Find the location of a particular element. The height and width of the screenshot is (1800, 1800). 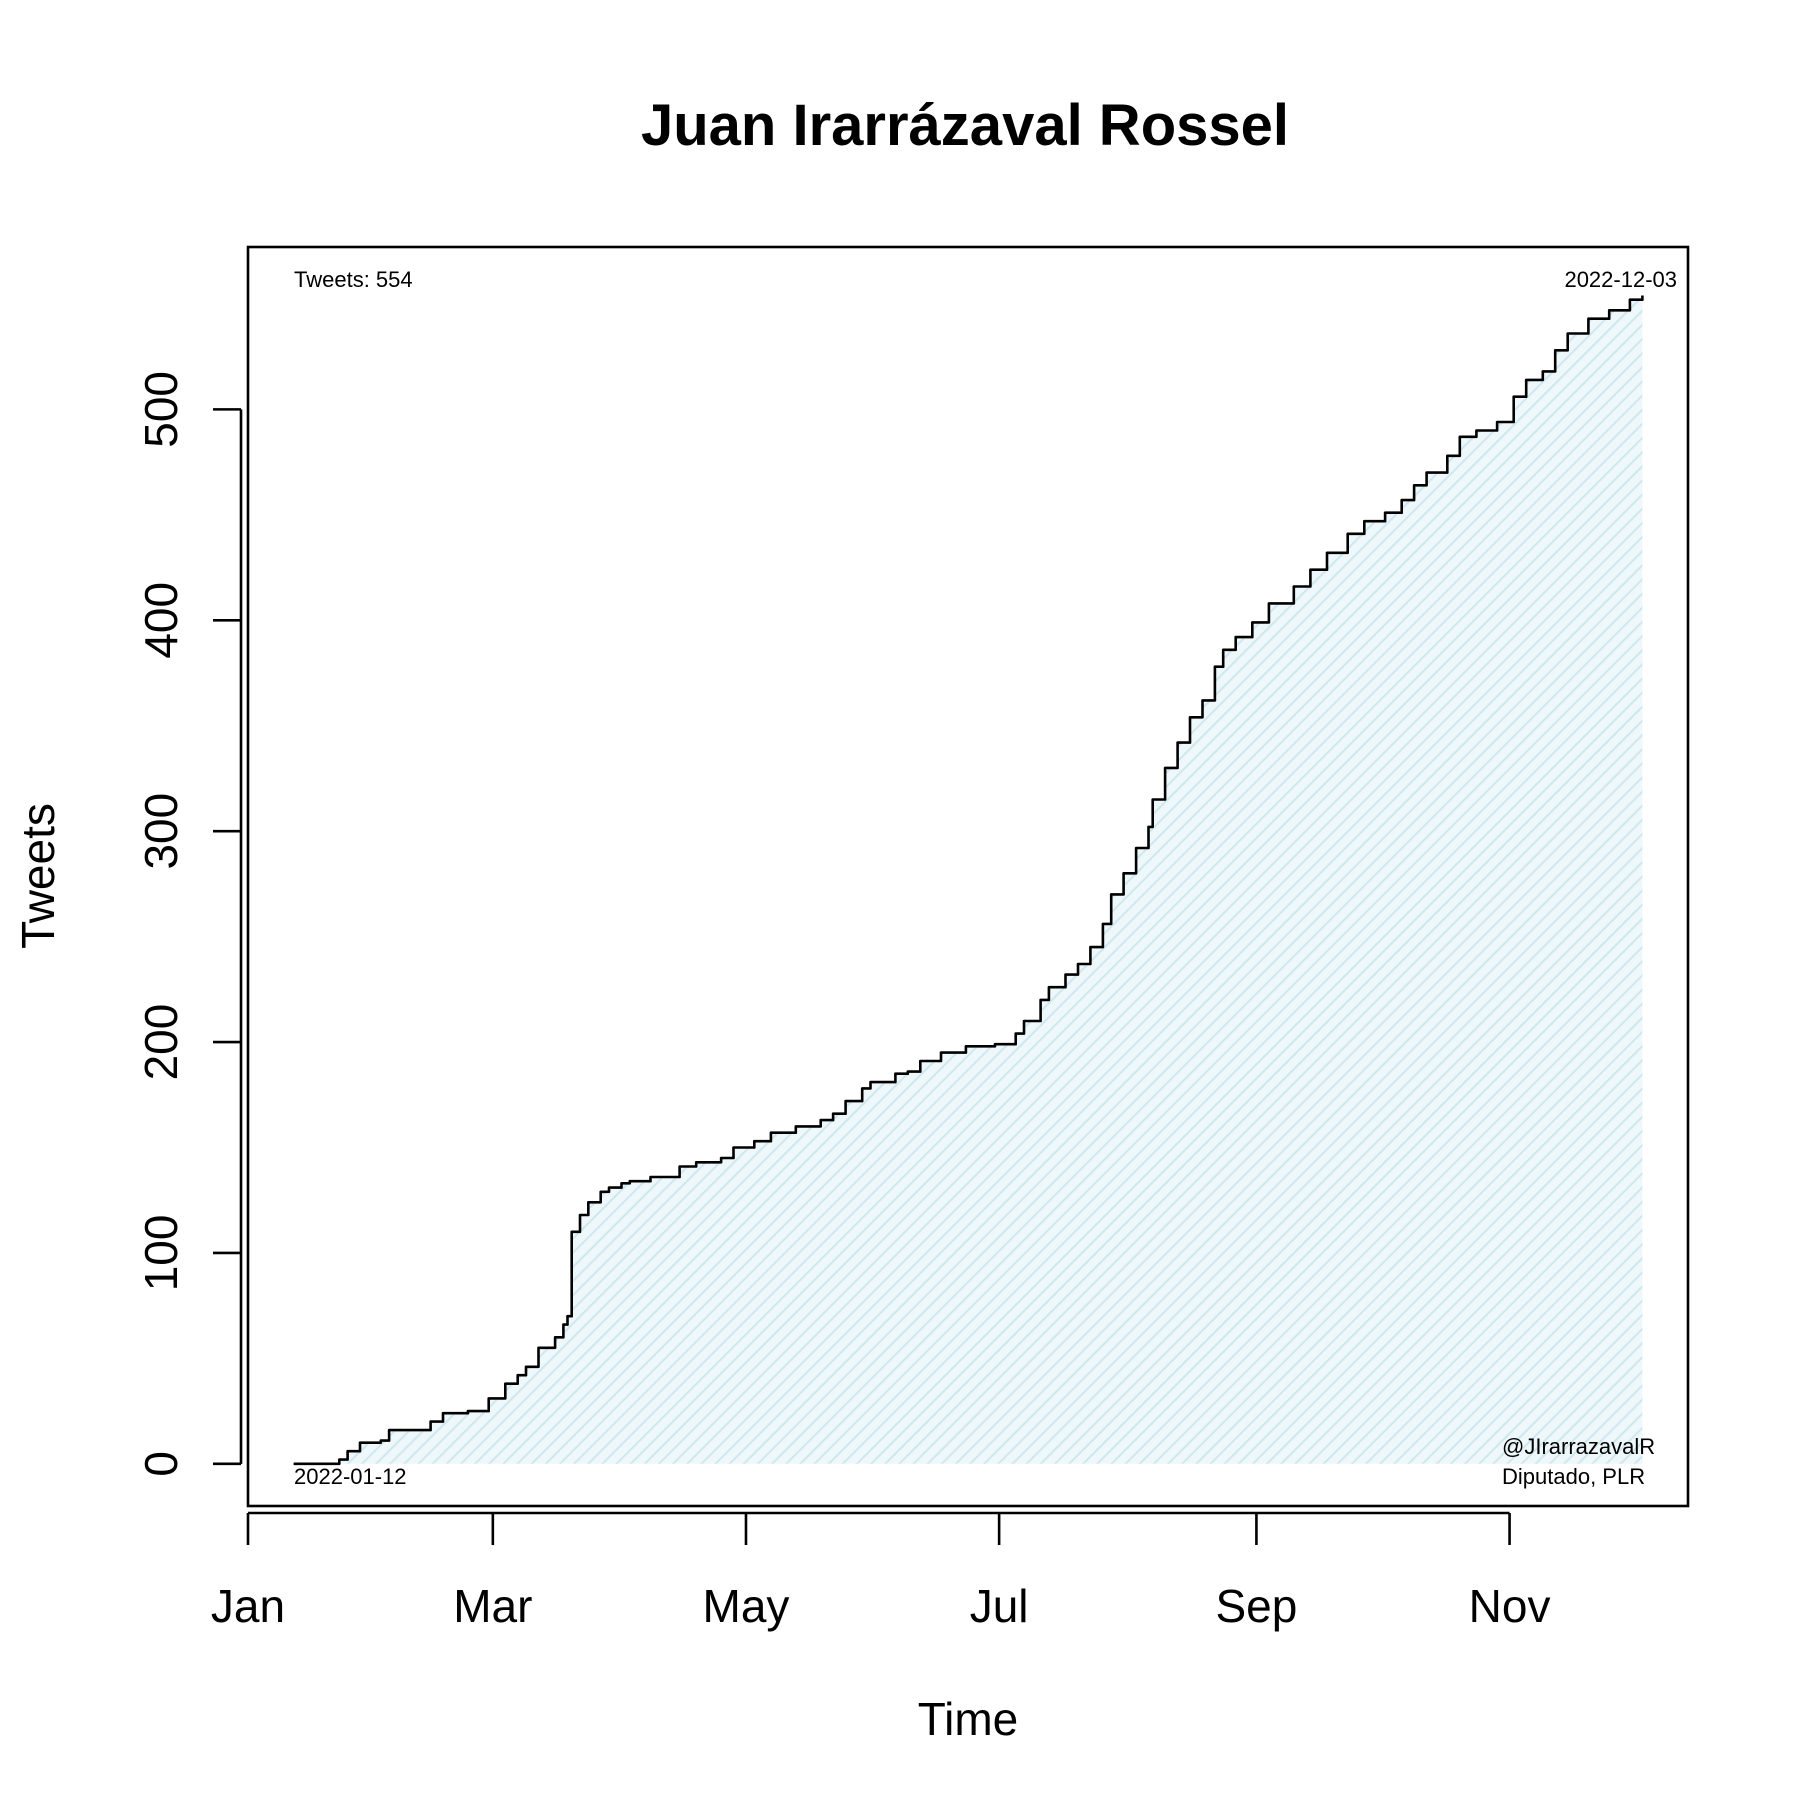

start-date-note: 2022-01-12 is located at coordinates (350, 1476).